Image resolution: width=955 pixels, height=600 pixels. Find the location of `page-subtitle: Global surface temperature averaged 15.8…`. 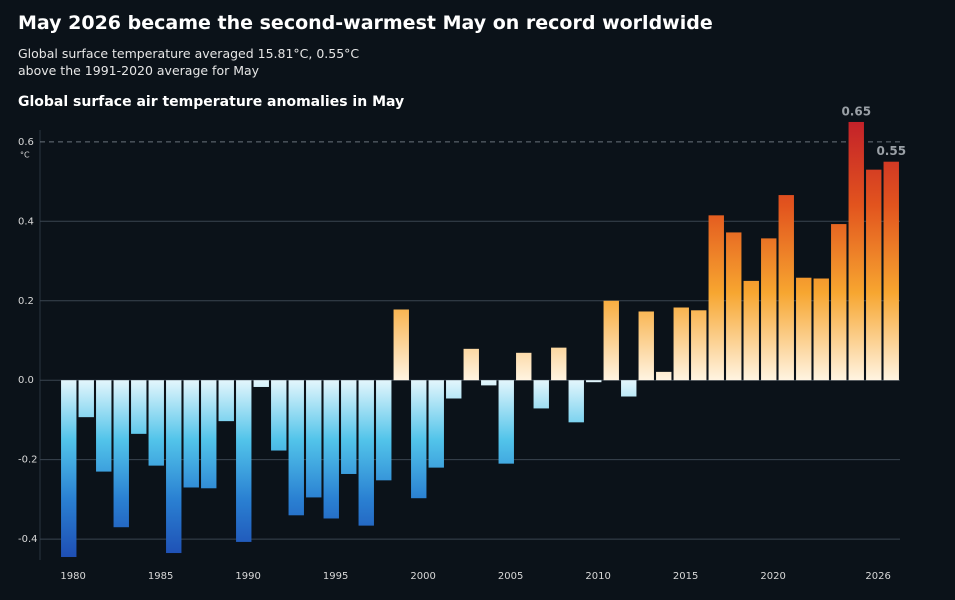

page-subtitle: Global surface temperature averaged 15.8… is located at coordinates (189, 62).